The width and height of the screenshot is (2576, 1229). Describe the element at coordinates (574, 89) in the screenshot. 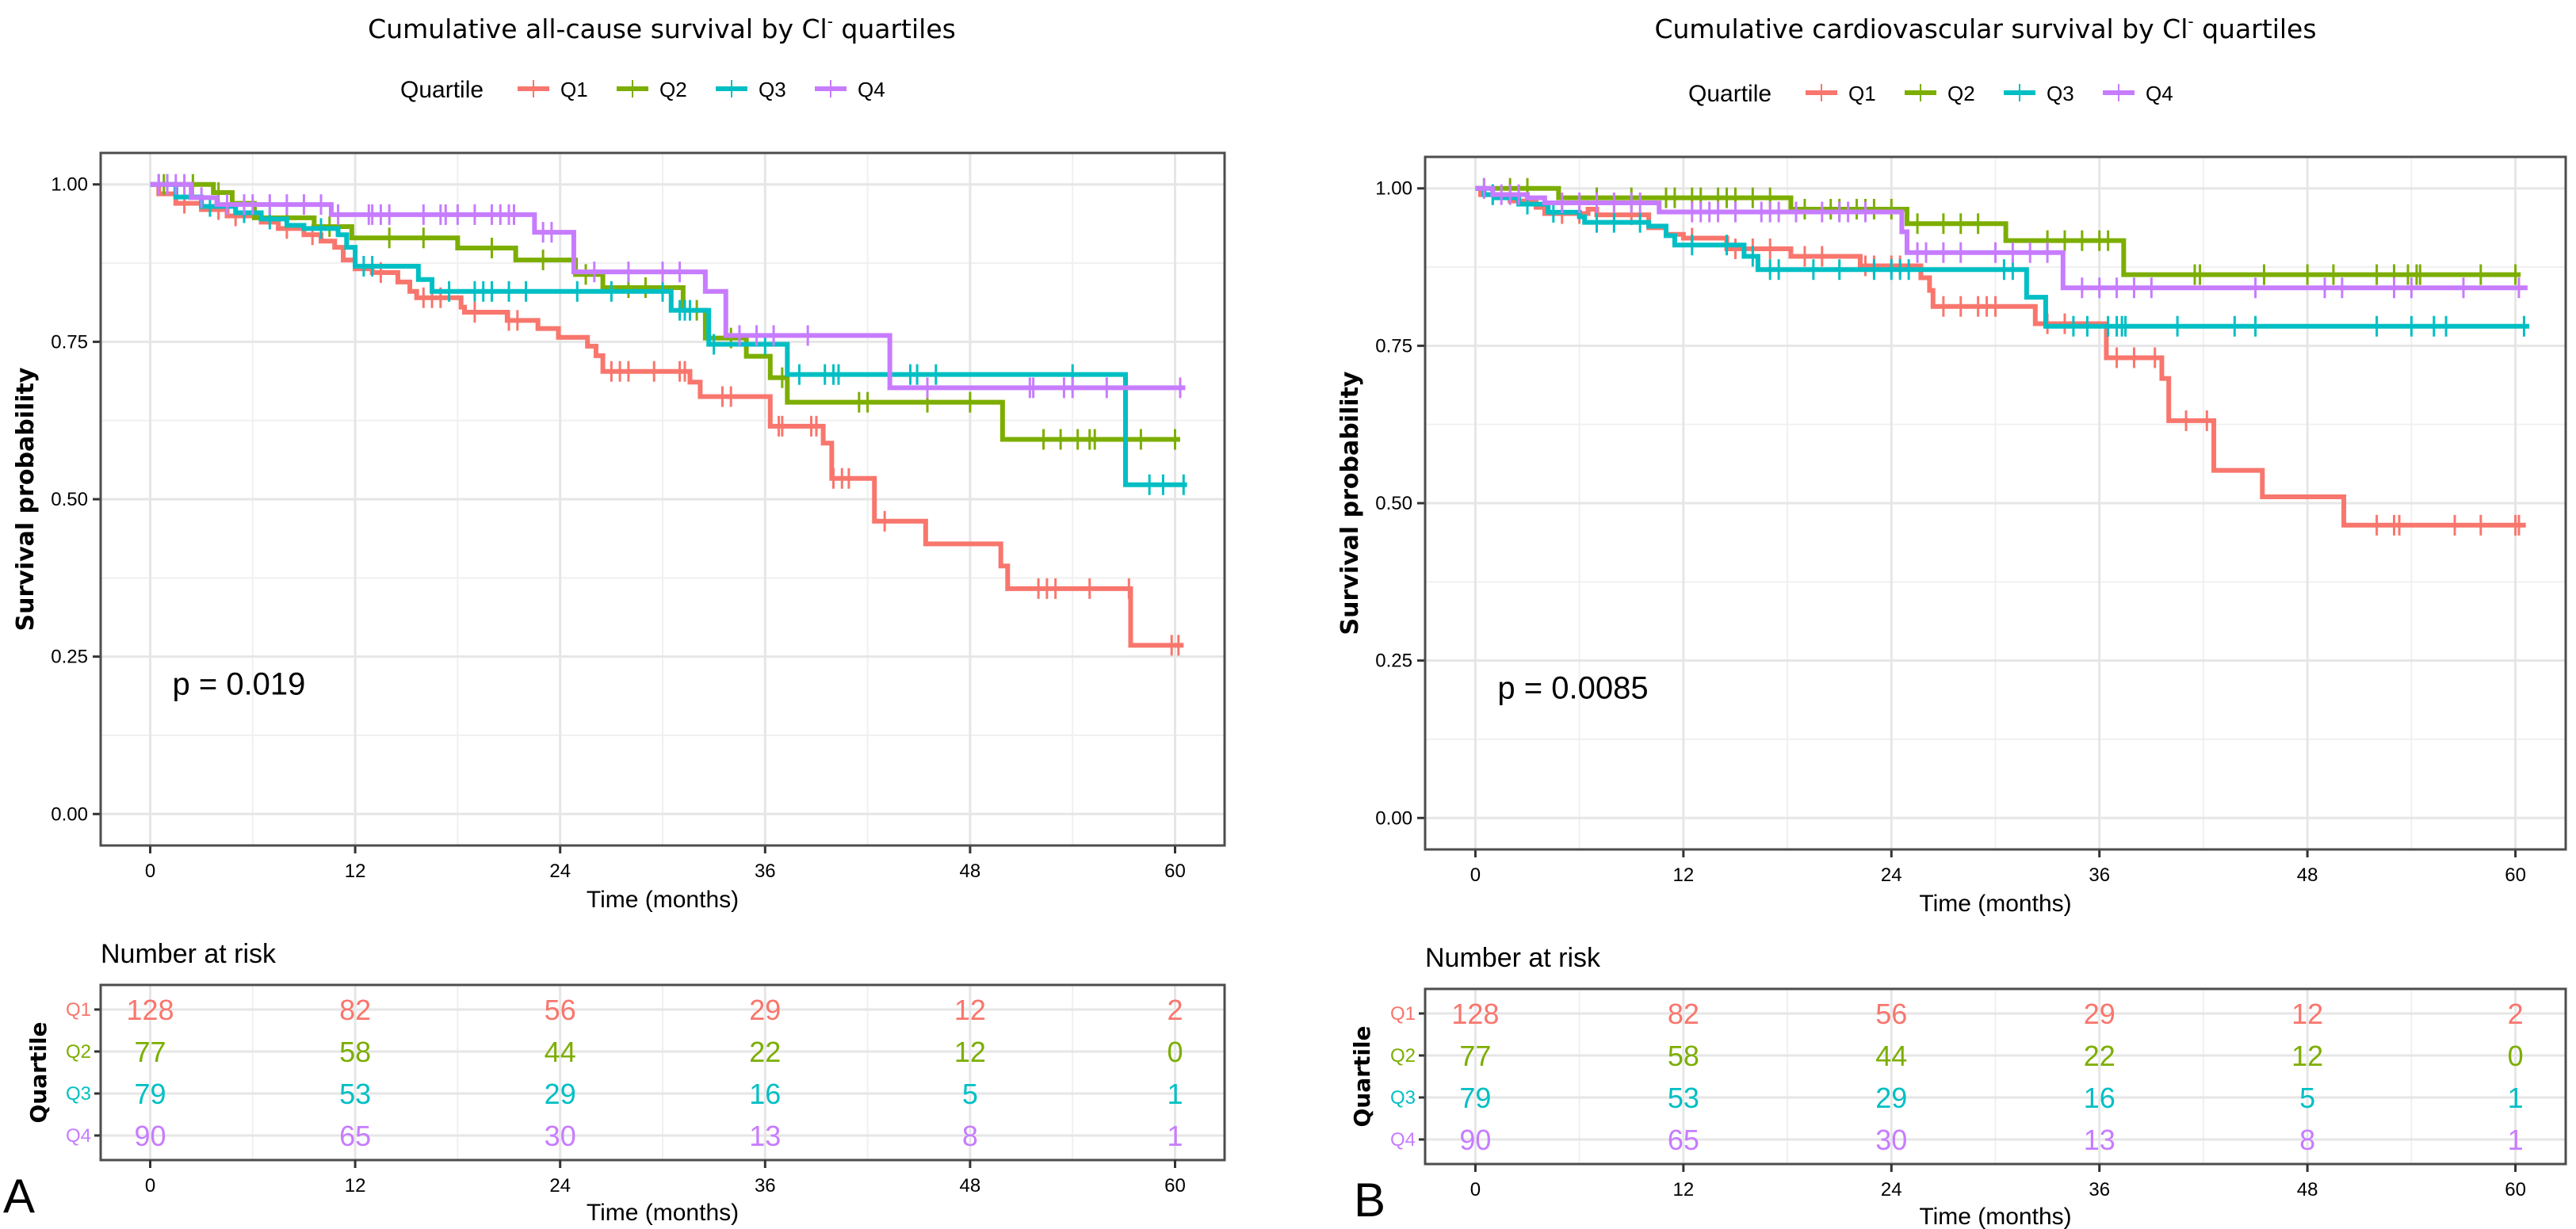

I see `panel-a-legend-label-q1: Q1` at that location.